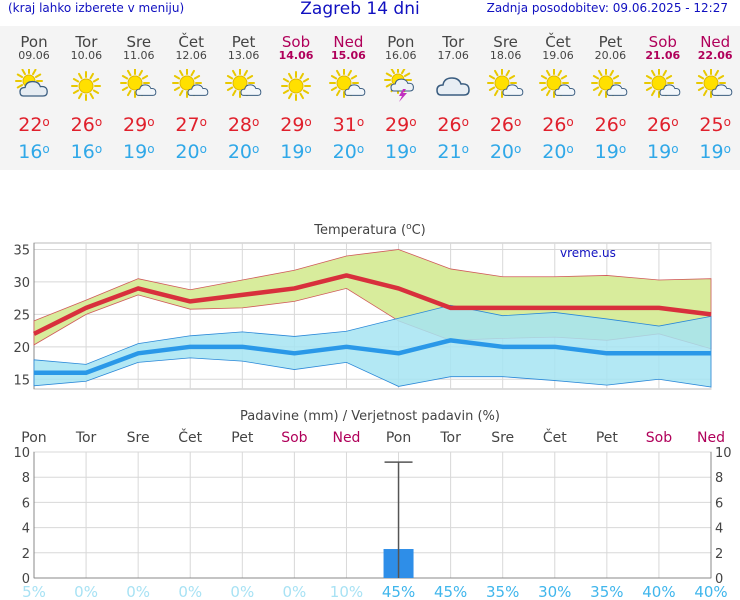  What do you see at coordinates (505, 55) in the screenshot?
I see `day-date: 18.06` at bounding box center [505, 55].